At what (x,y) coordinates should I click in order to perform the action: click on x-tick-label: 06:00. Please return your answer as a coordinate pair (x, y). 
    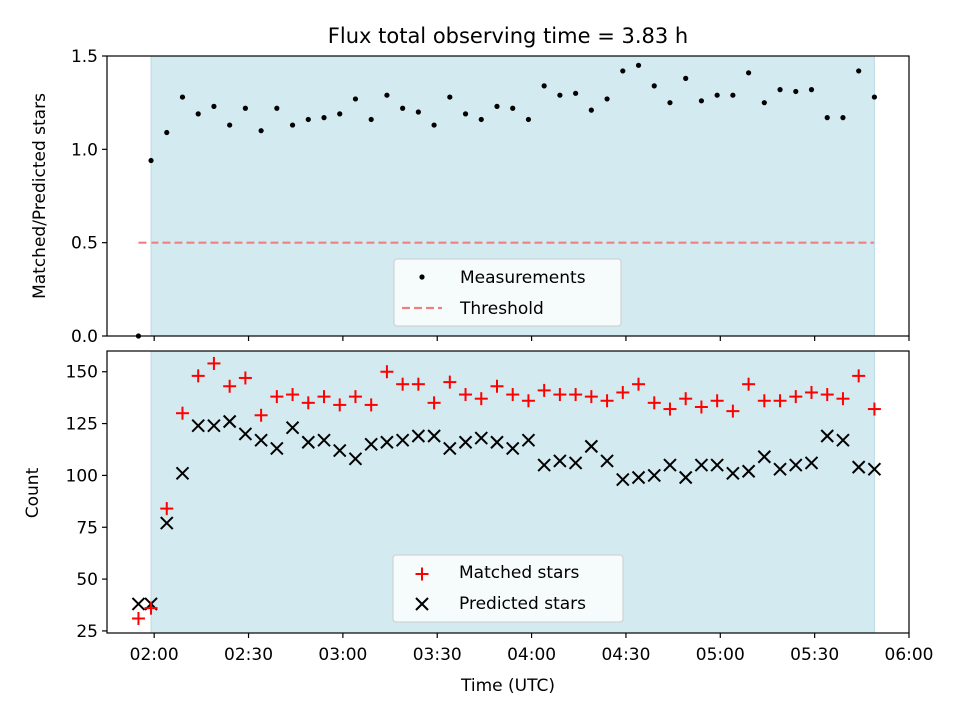
    Looking at the image, I should click on (909, 655).